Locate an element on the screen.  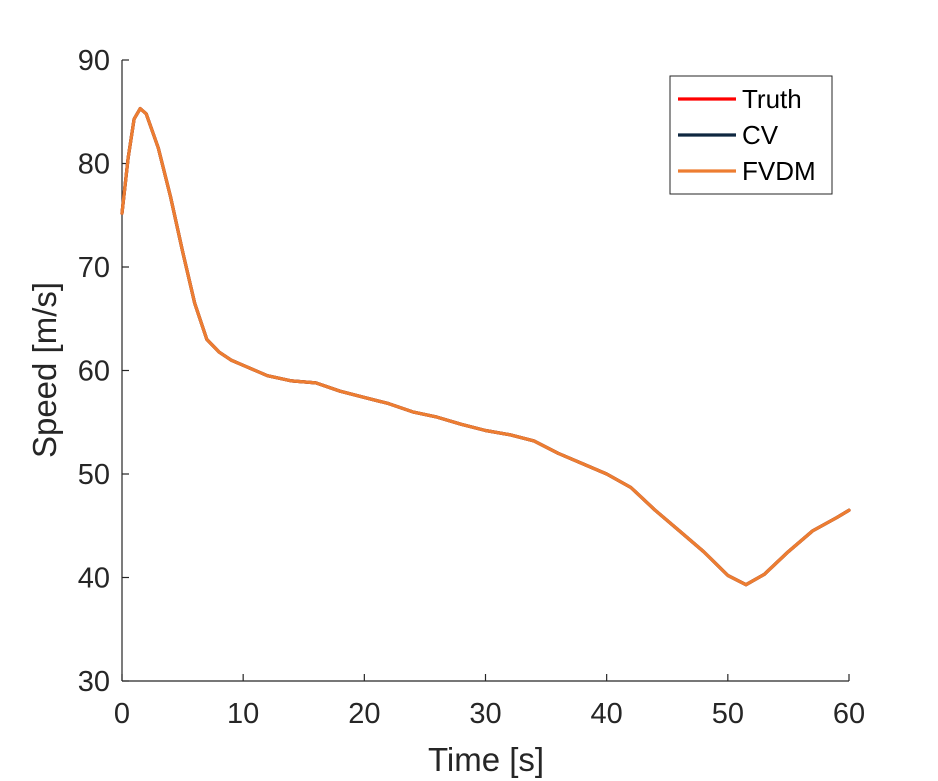
y-tick-label: 60 is located at coordinates (94, 372).